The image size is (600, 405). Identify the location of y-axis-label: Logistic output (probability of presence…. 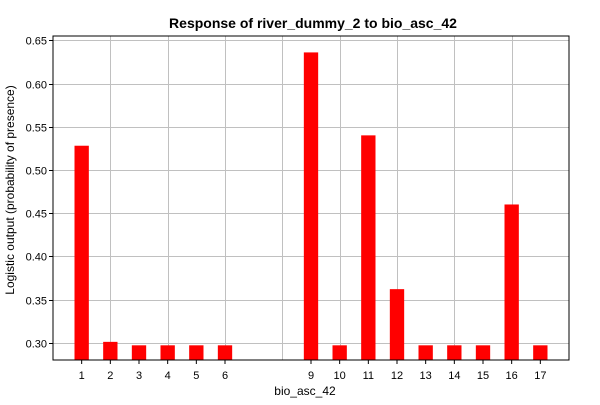
(10, 189).